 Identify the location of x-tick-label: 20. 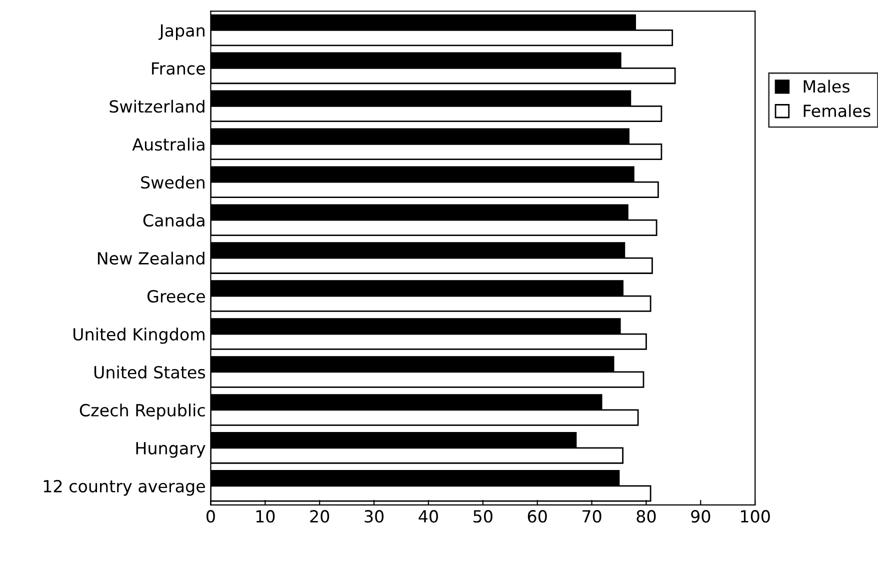
(320, 516).